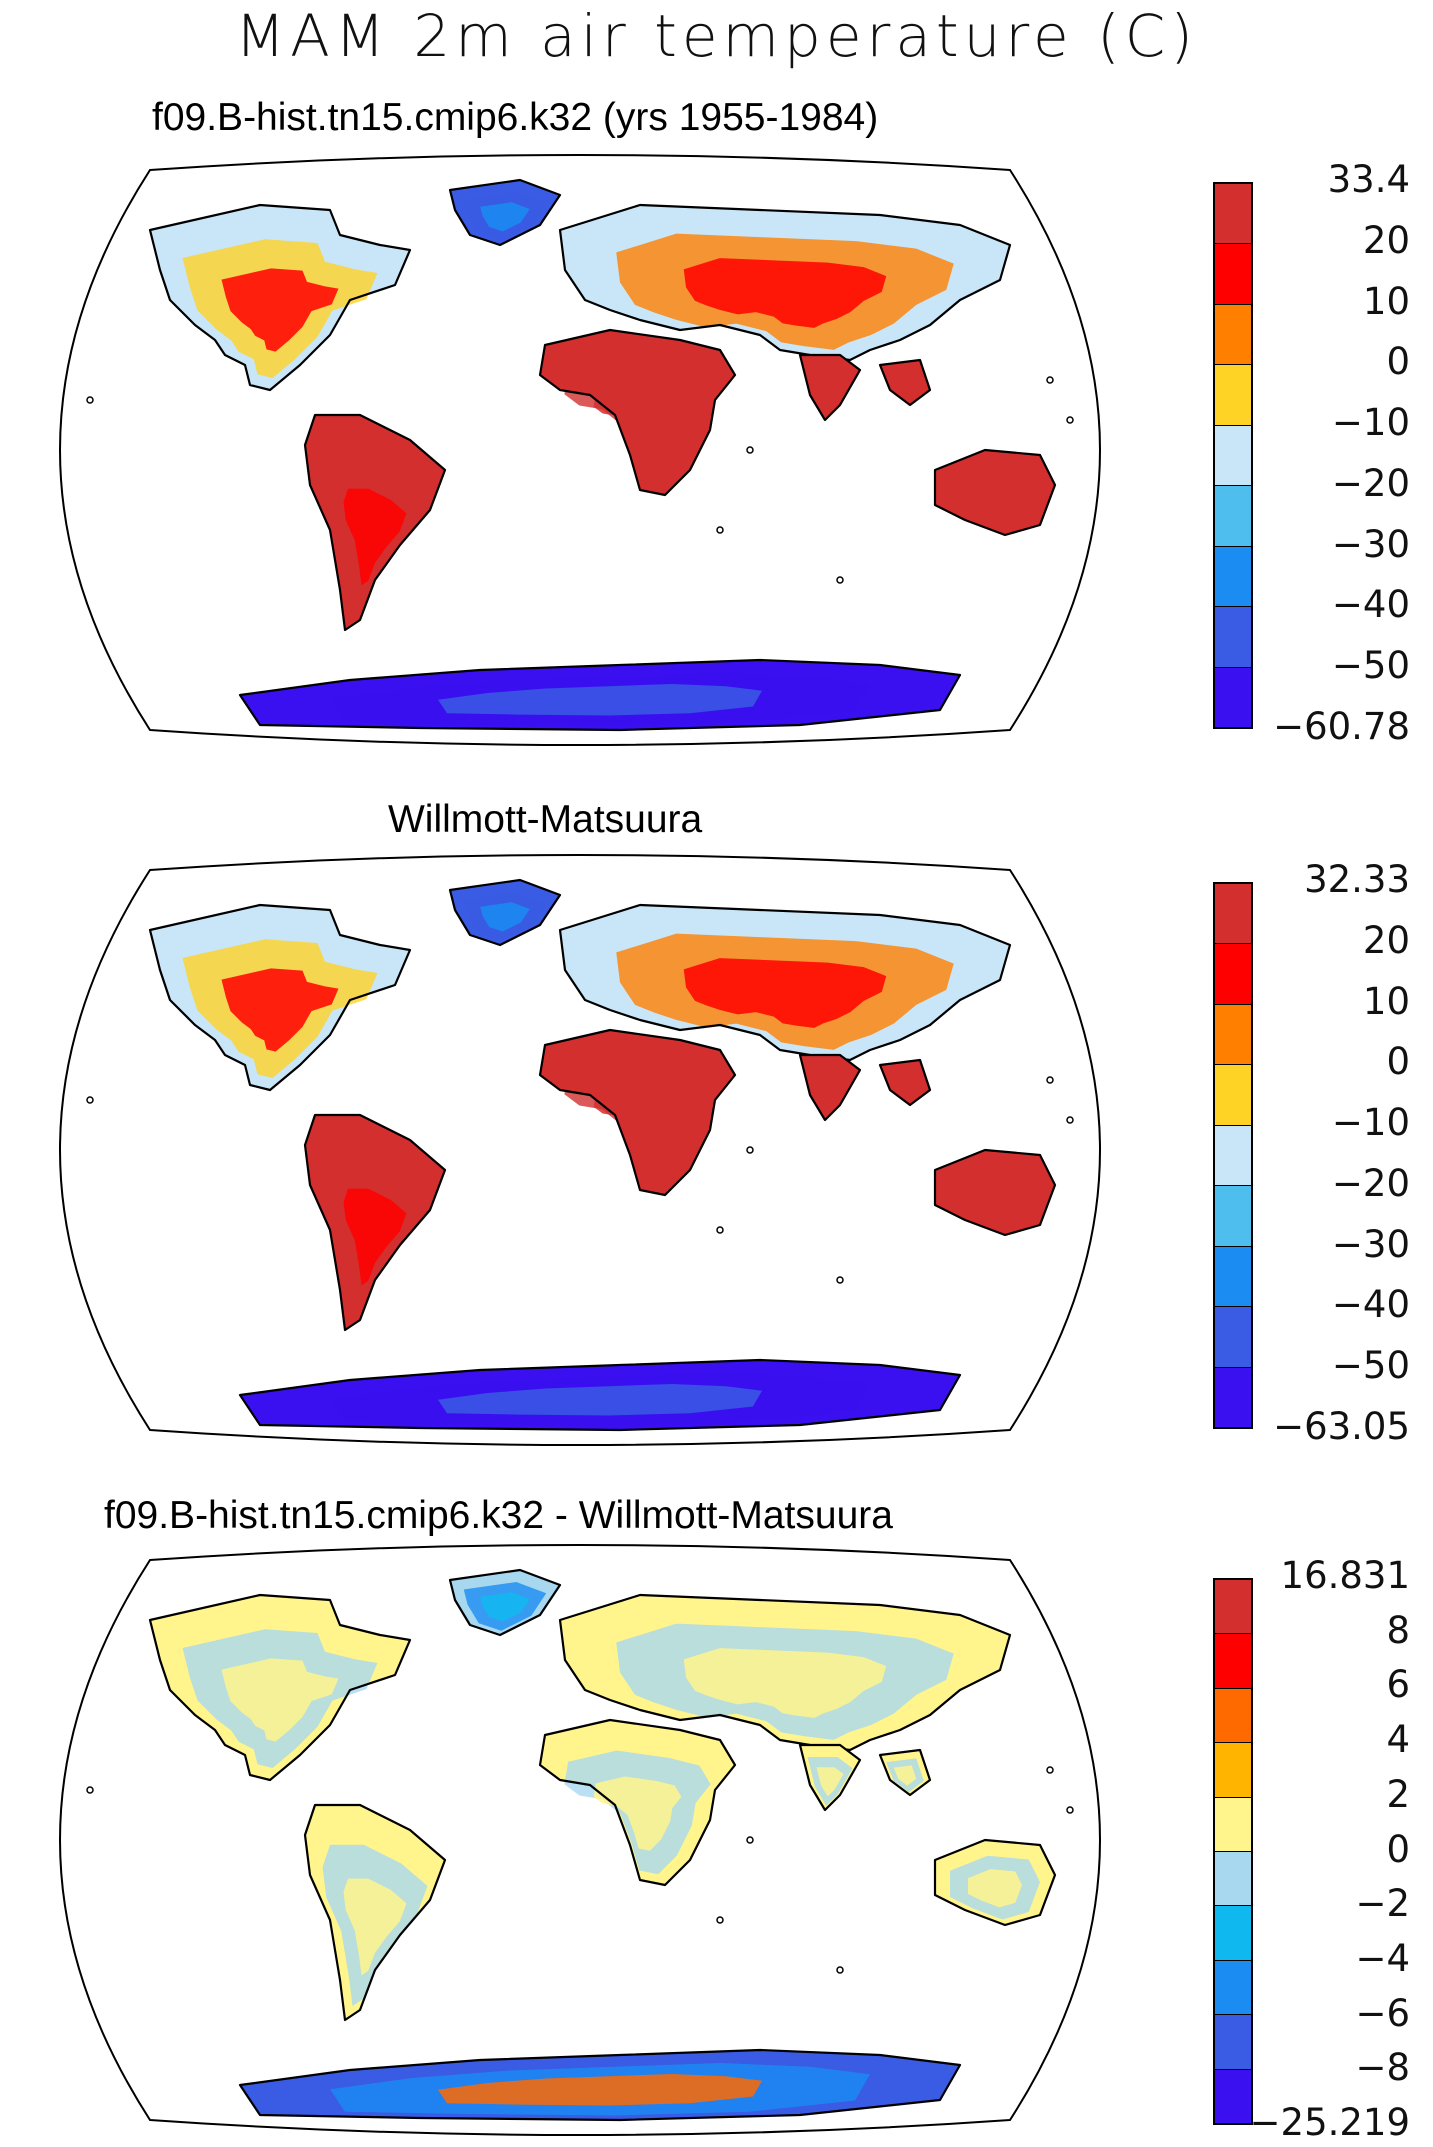 This screenshot has width=1433, height=2147. I want to click on colorbar-tick-label: 4, so click(1398, 1740).